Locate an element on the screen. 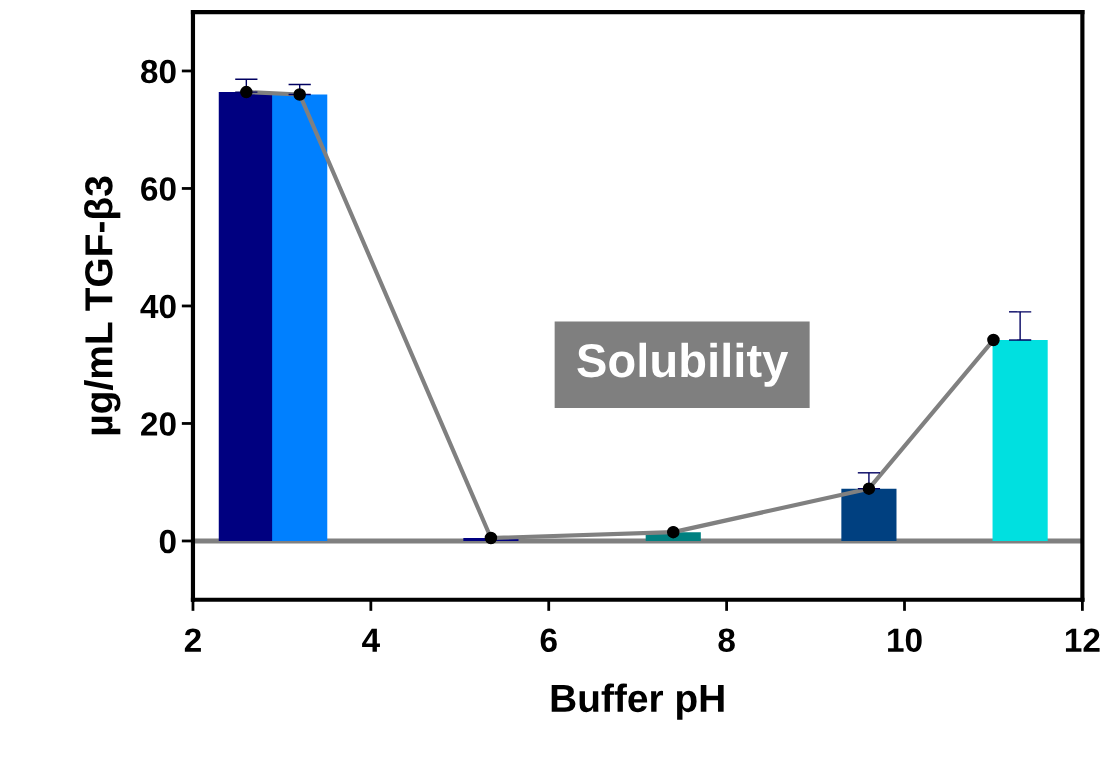  x-tick-label: 12 is located at coordinates (1082, 640).